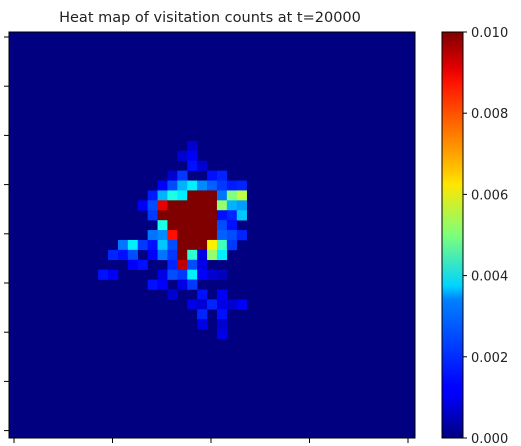  What do you see at coordinates (489, 33) in the screenshot?
I see `colorbar-tick-label: 0.010` at bounding box center [489, 33].